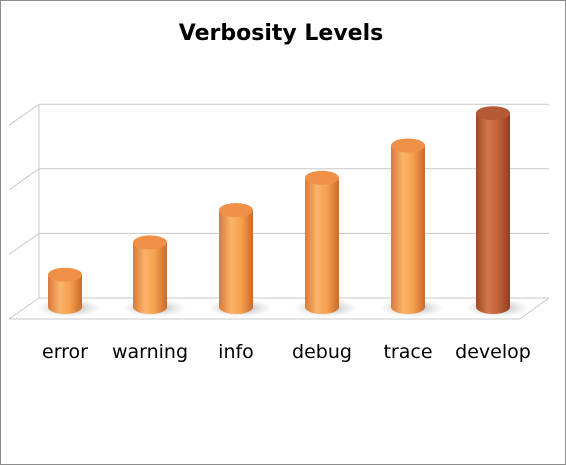  What do you see at coordinates (281, 33) in the screenshot?
I see `chart-title: Verbosity Levels` at bounding box center [281, 33].